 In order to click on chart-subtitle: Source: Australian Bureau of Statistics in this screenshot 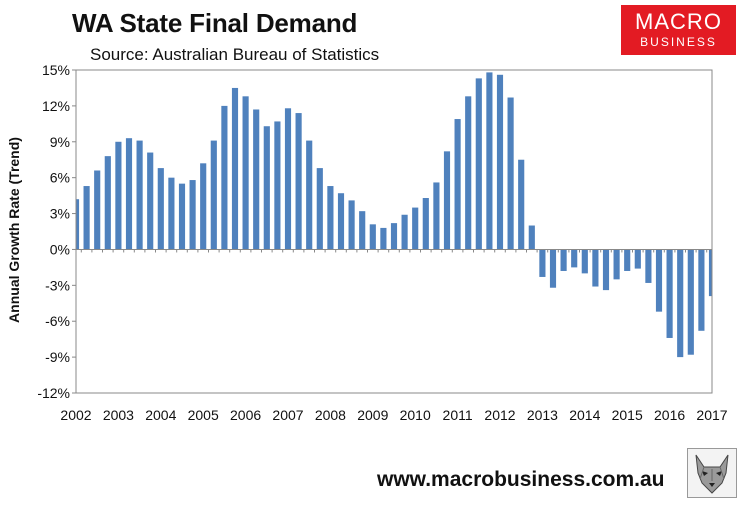, I will do `click(235, 54)`.